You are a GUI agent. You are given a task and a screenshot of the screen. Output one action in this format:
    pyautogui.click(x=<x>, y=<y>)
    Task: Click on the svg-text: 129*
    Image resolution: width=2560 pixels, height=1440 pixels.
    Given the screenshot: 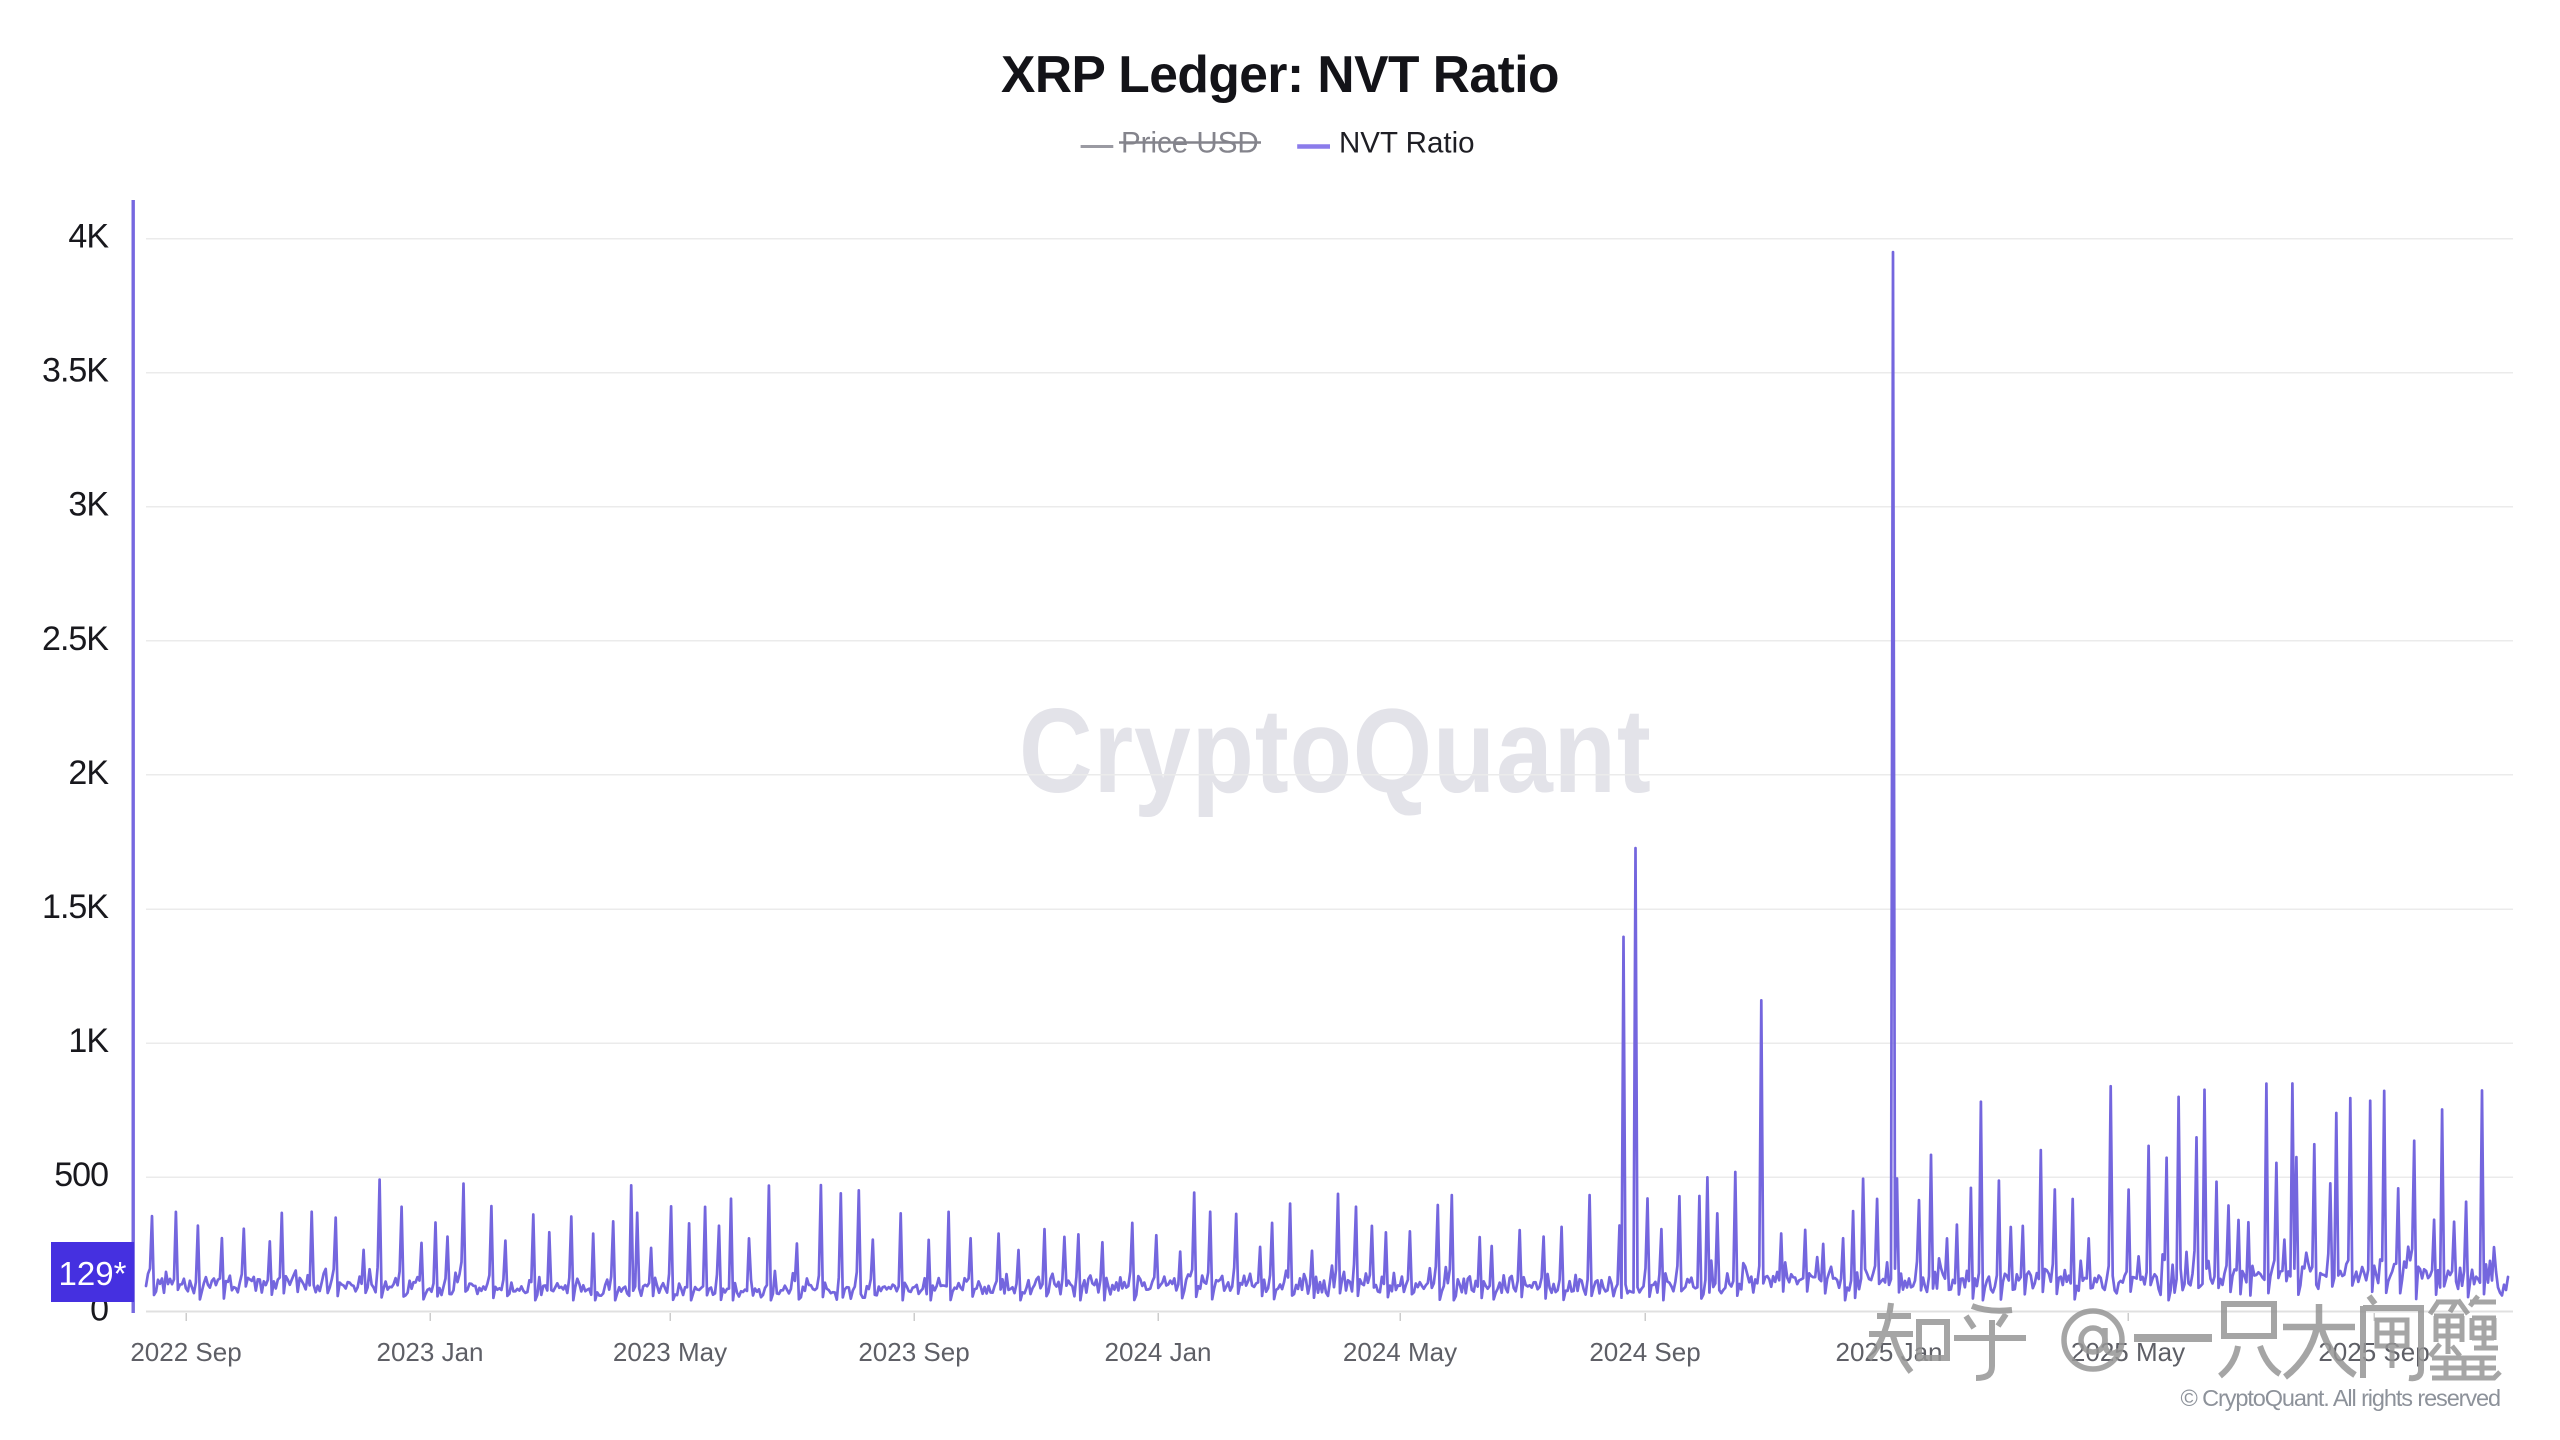 What is the action you would take?
    pyautogui.click(x=93, y=1273)
    